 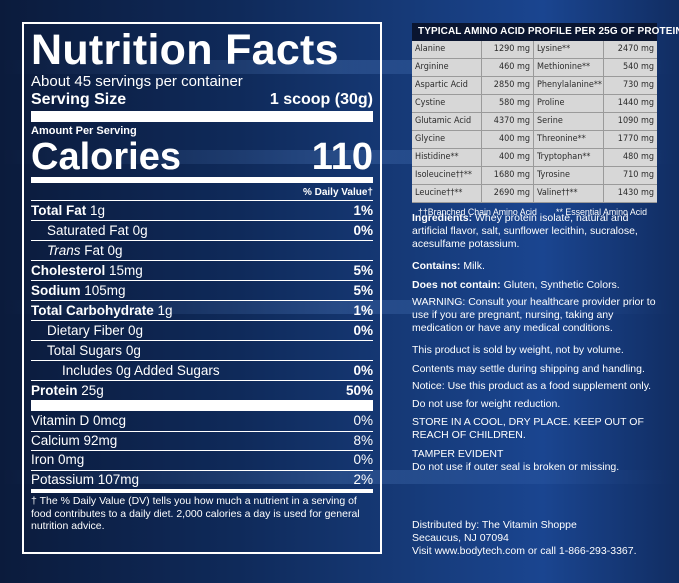 I want to click on amino-amount: 1770 mg, so click(x=635, y=139).